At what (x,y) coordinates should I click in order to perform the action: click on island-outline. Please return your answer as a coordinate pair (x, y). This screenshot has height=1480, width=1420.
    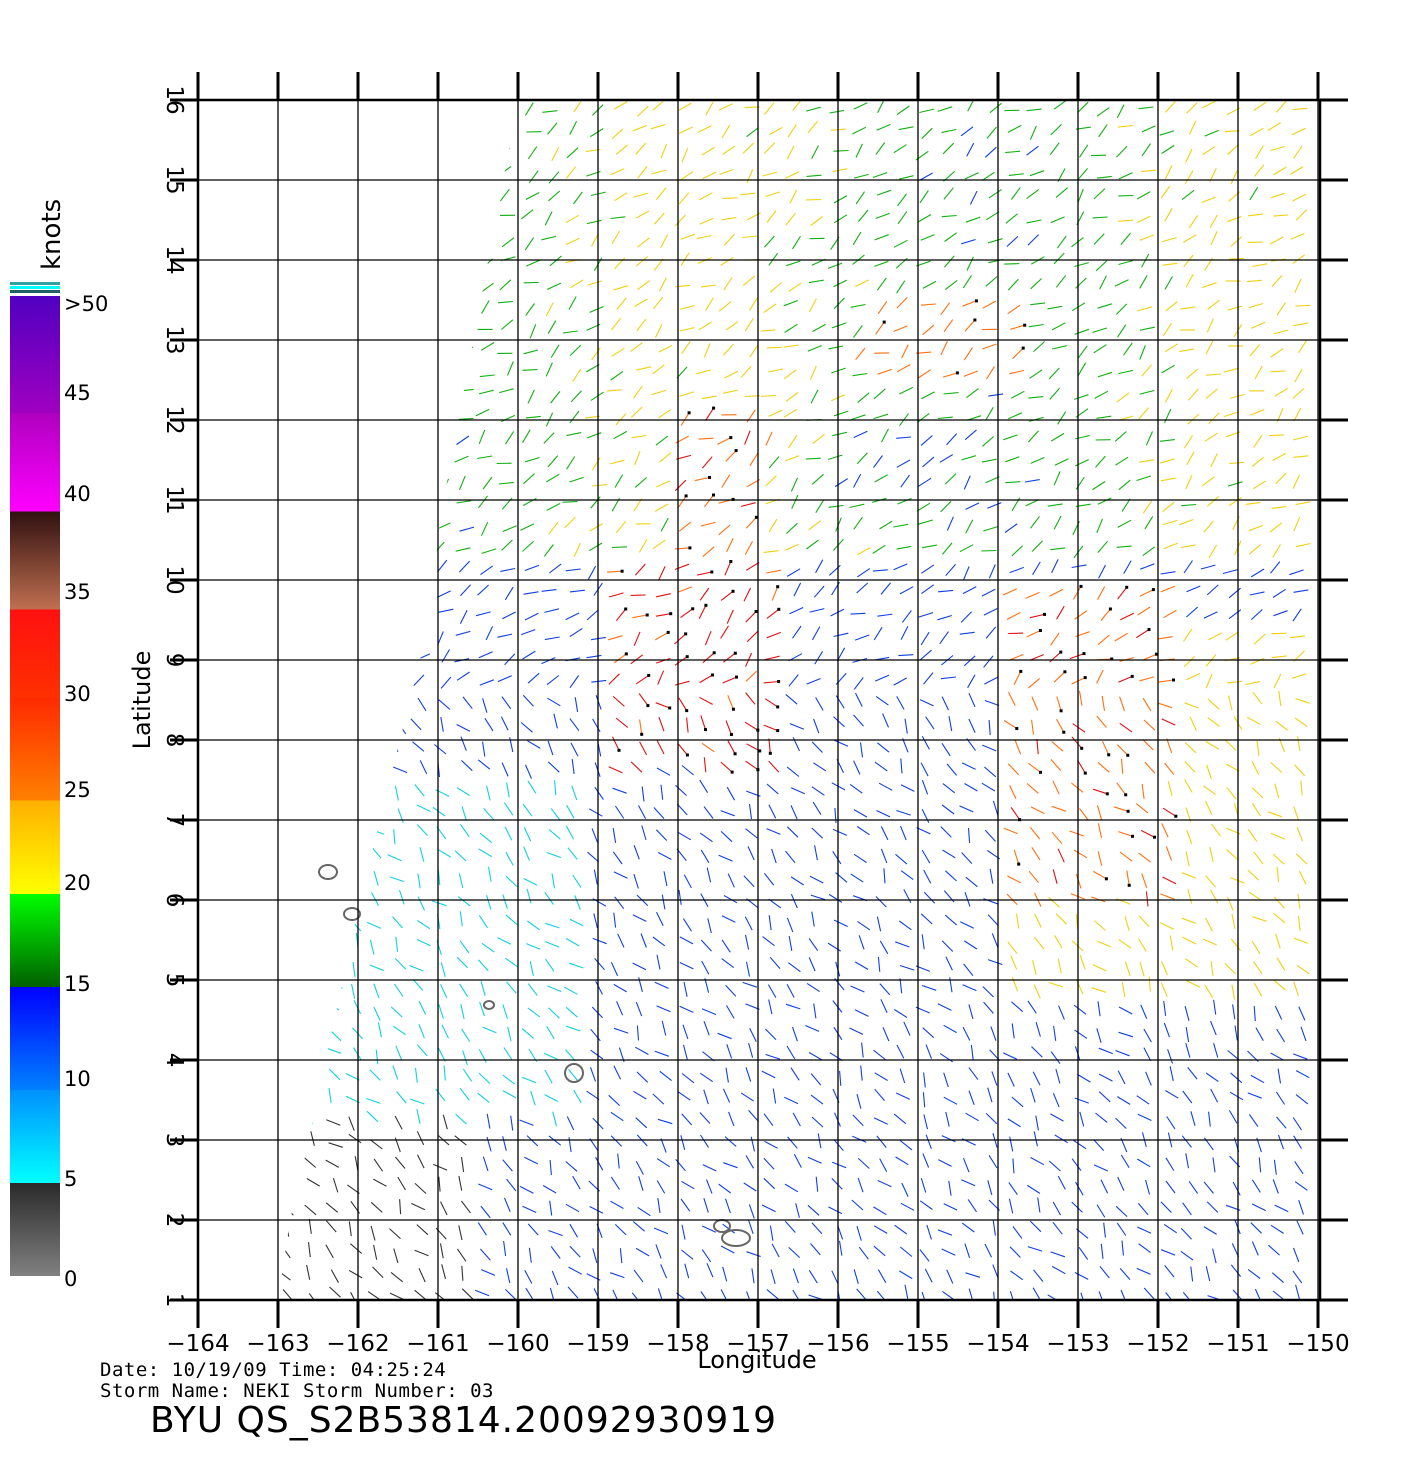
    Looking at the image, I should click on (328, 872).